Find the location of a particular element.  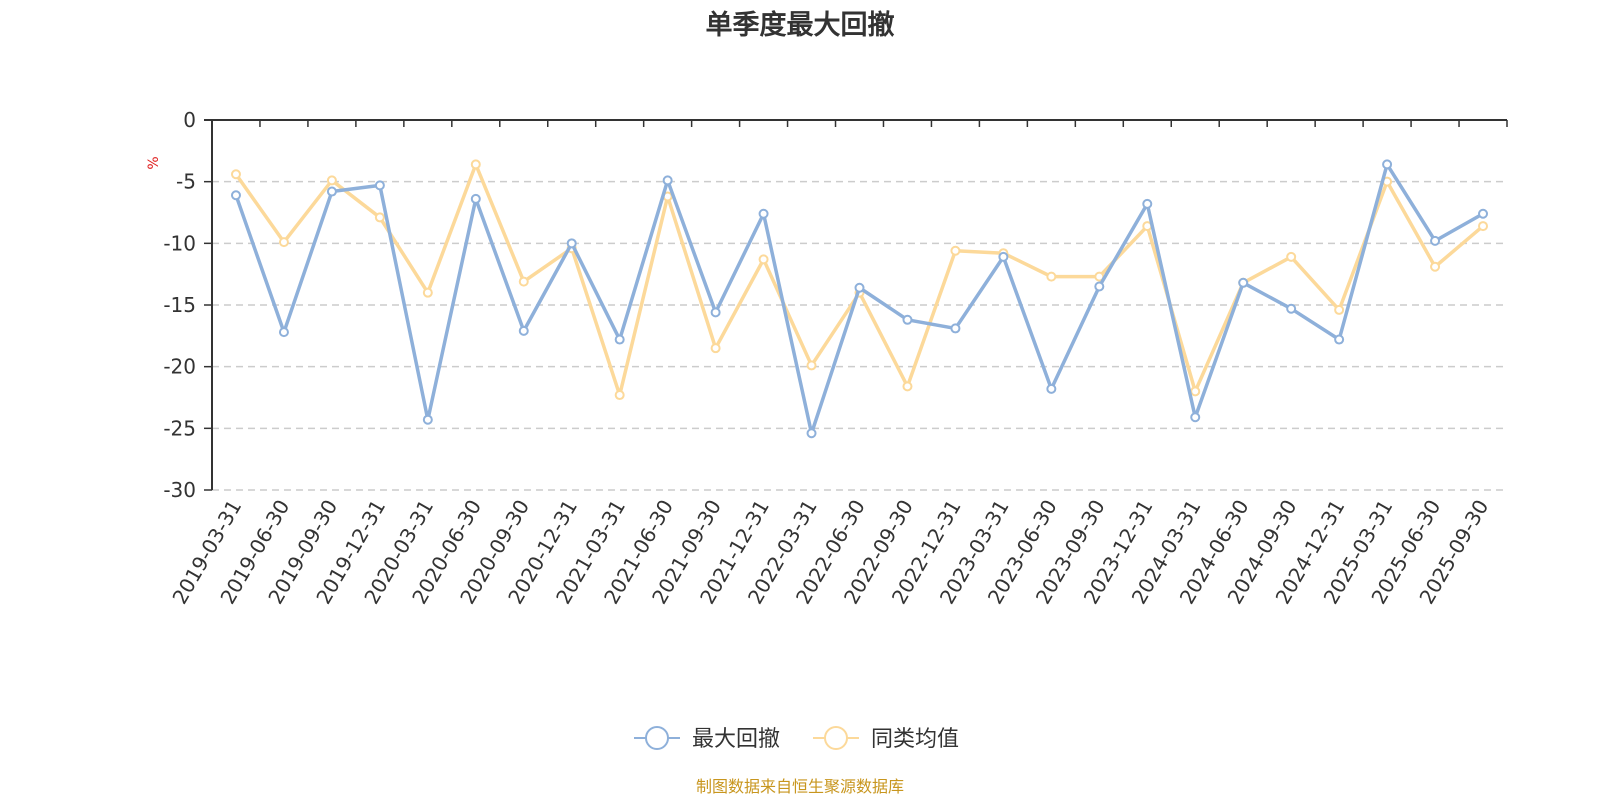

y-axis-ticks: 0 -5 -10 -15 -20 -25 -30 is located at coordinates (179, 305).